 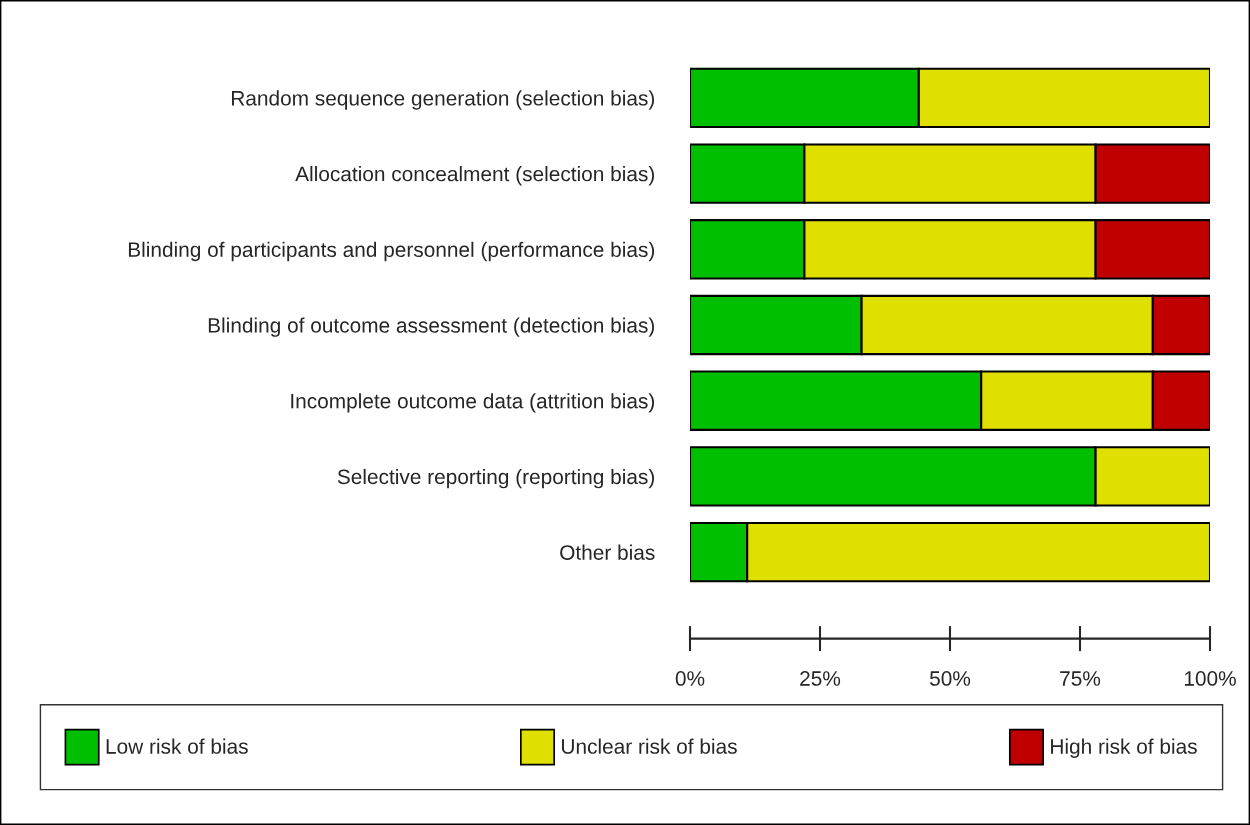 I want to click on y-tick-label: Other bias, so click(x=607, y=552).